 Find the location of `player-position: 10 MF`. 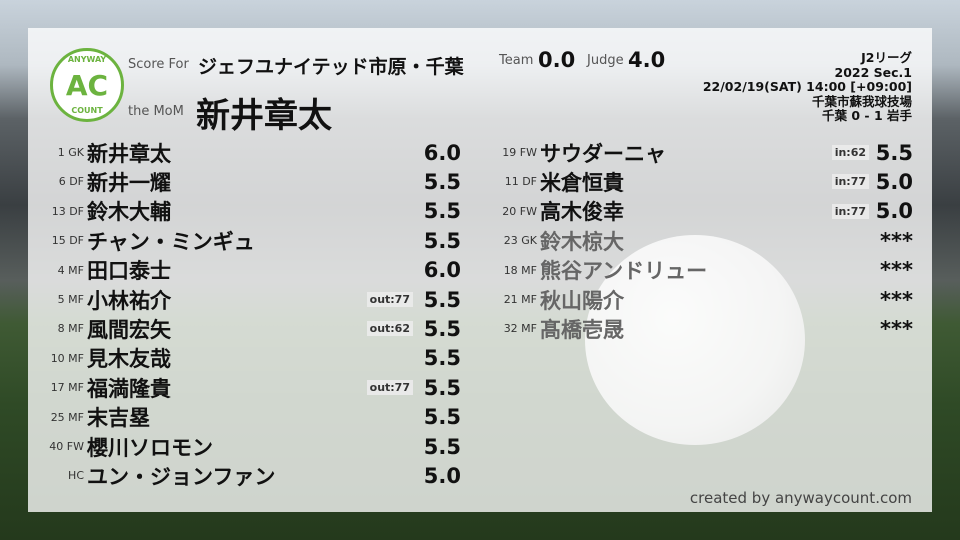

player-position: 10 MF is located at coordinates (67, 358).